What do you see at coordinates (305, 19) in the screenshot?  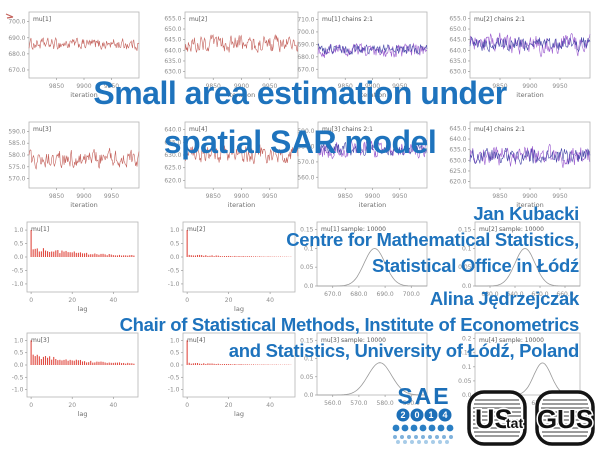 I see `svg-text: 710.0` at bounding box center [305, 19].